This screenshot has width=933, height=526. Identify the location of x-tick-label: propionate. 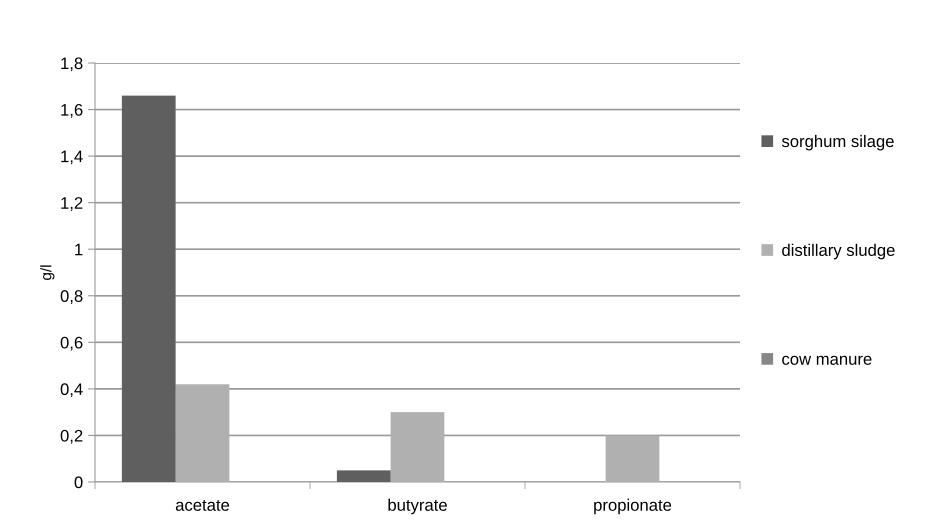
(633, 506).